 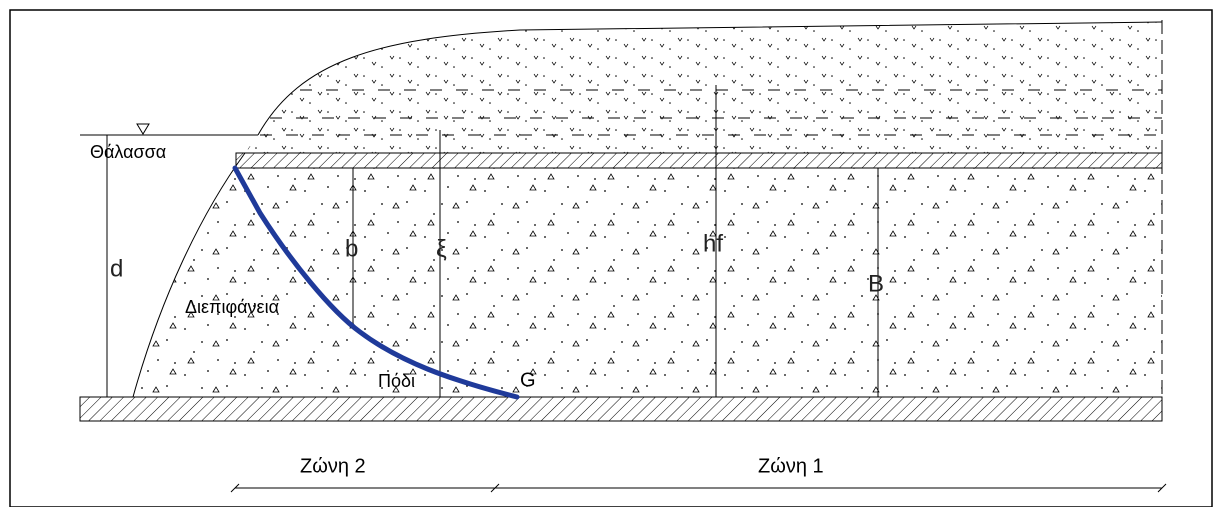 I want to click on zone-line, so click(x=698, y=488).